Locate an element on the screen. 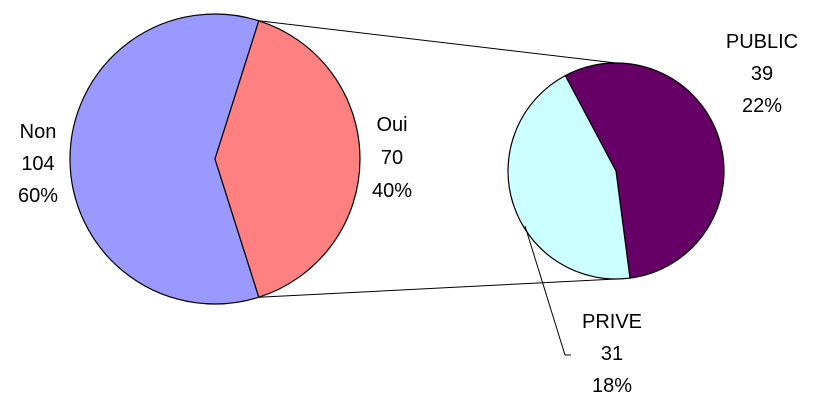 The width and height of the screenshot is (817, 399). label-non-value: 104 is located at coordinates (37, 164).